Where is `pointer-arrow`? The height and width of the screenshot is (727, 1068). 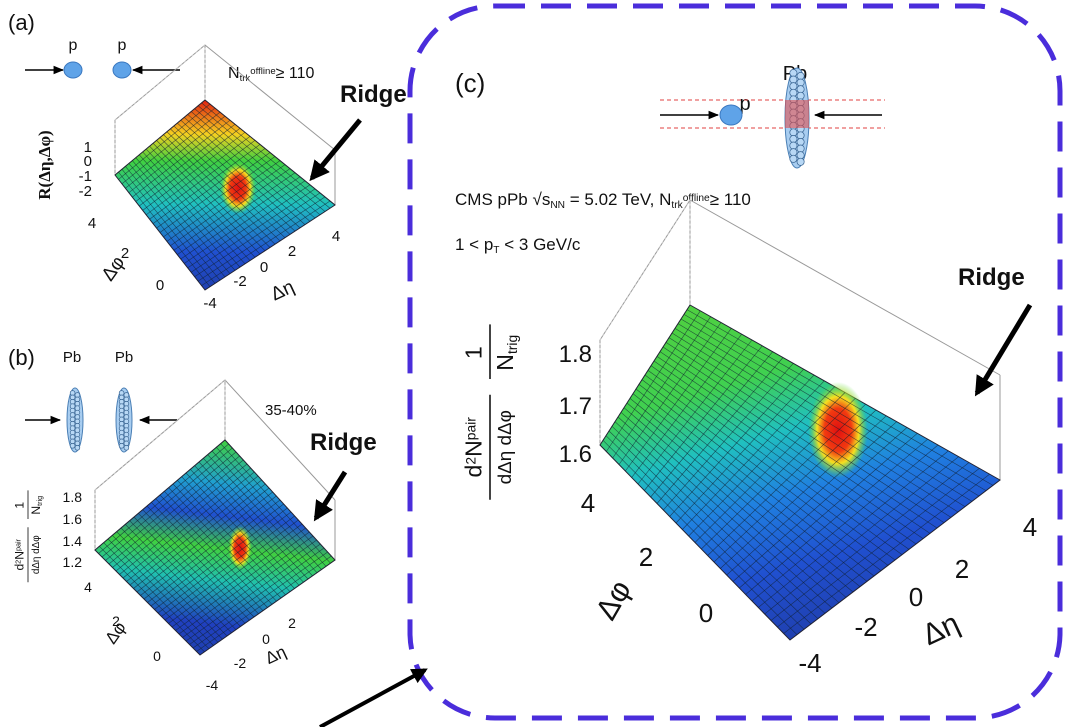
pointer-arrow is located at coordinates (373, 697).